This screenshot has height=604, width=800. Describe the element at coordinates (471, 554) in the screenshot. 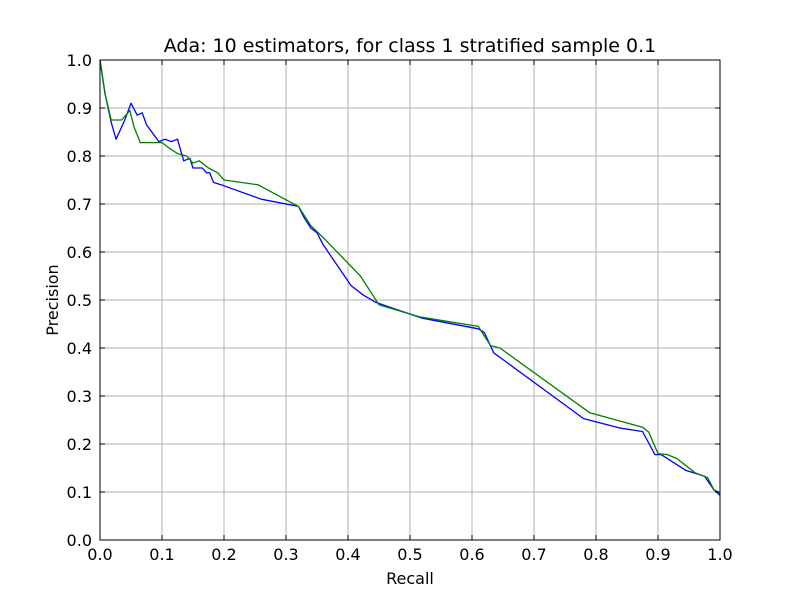

I see `x-tick-label: 0.6` at that location.